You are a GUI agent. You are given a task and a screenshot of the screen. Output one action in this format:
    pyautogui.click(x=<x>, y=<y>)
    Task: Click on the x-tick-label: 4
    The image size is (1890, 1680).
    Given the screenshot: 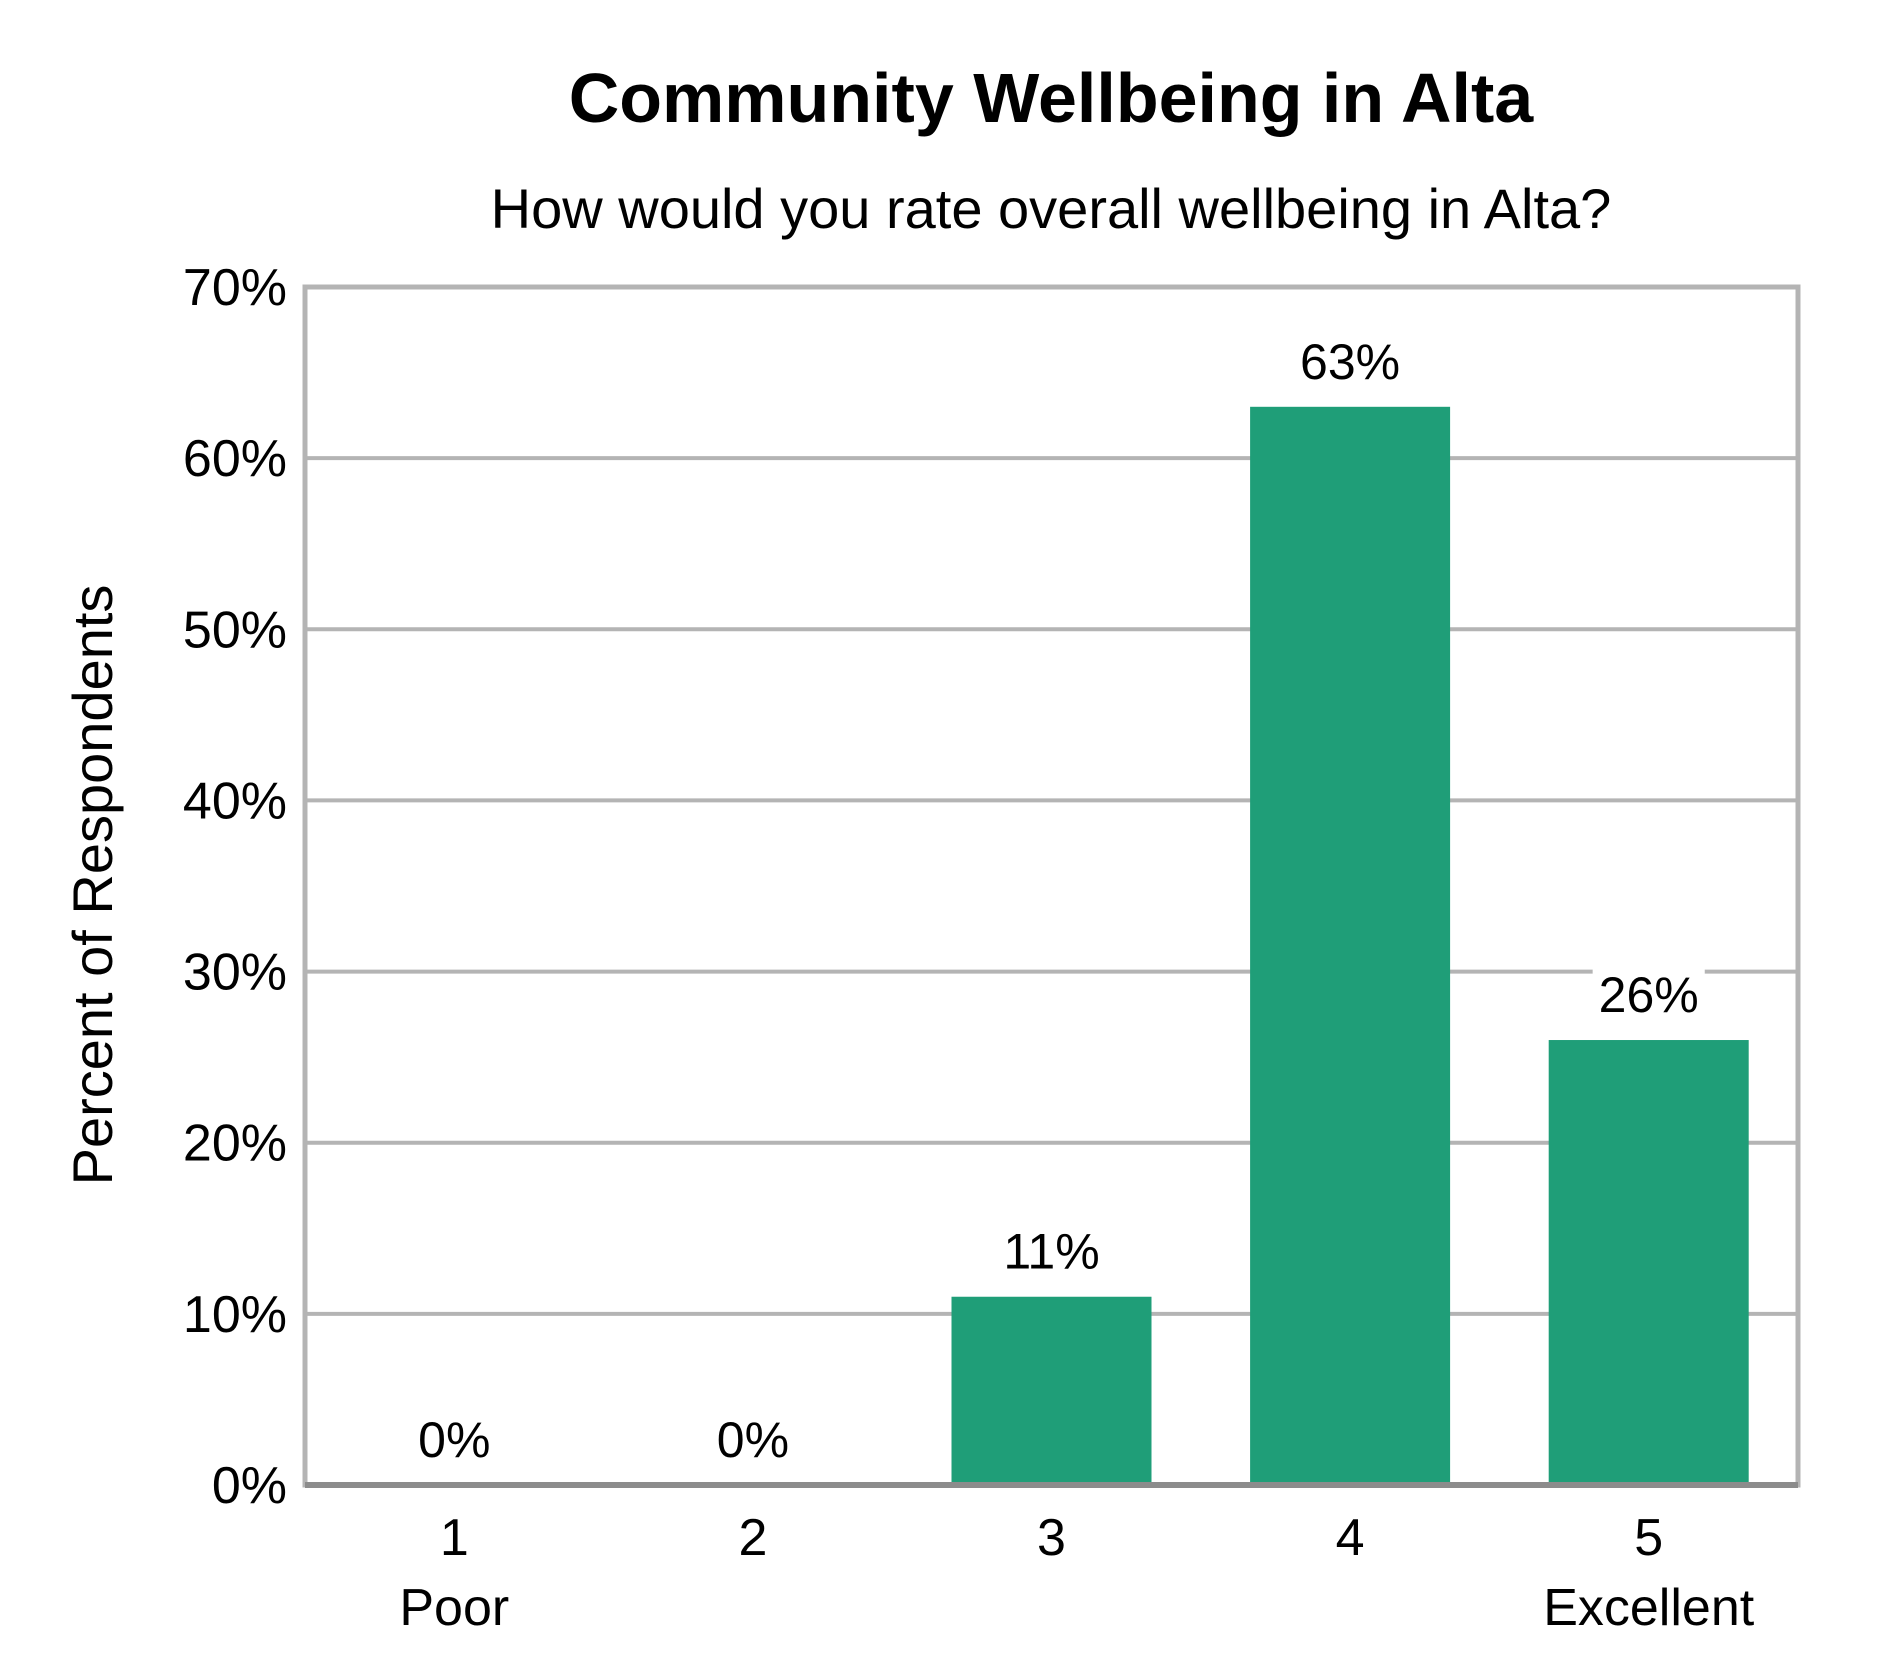 What is the action you would take?
    pyautogui.click(x=1350, y=1538)
    